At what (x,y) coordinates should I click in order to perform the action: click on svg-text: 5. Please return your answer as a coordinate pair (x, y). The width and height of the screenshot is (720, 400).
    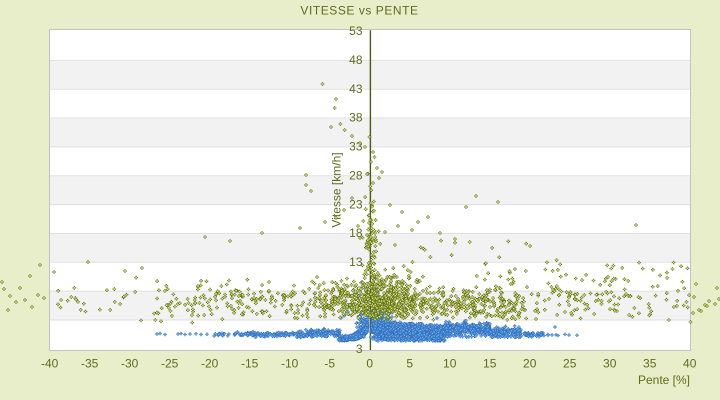
    Looking at the image, I should click on (409, 364).